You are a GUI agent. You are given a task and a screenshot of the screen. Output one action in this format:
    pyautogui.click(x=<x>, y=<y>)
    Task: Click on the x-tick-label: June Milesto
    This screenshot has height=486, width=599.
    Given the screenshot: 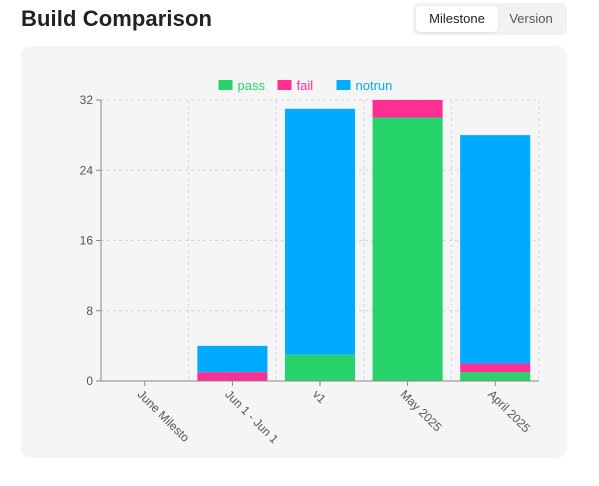 What is the action you would take?
    pyautogui.click(x=164, y=416)
    